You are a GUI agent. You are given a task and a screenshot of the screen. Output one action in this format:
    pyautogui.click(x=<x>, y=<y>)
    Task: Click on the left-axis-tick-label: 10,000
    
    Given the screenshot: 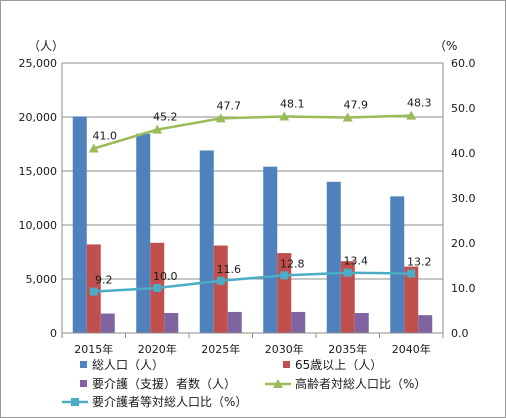 What is the action you would take?
    pyautogui.click(x=38, y=225)
    